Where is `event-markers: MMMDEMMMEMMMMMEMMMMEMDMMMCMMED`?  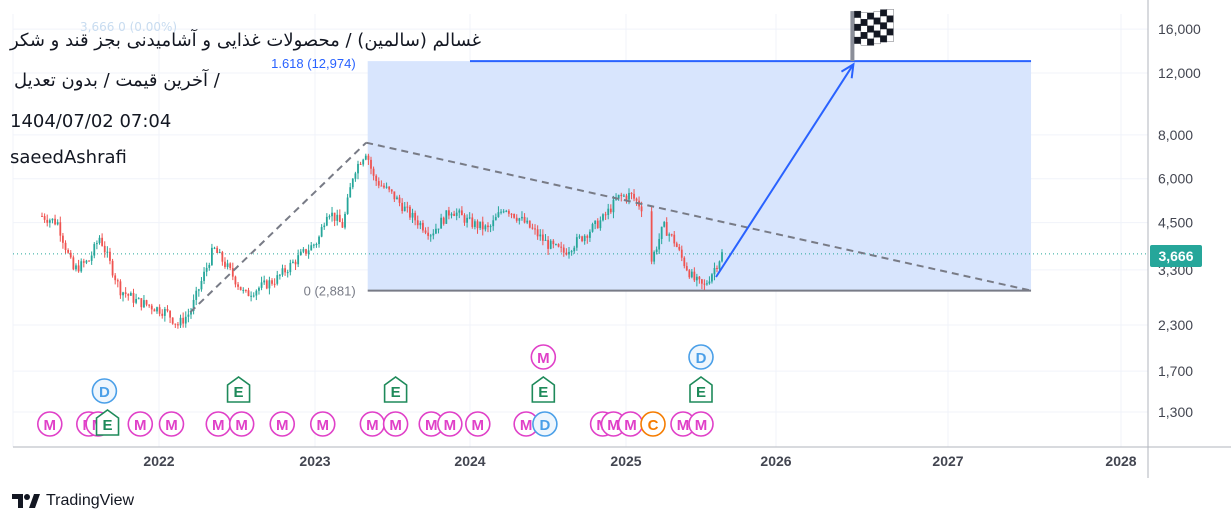 event-markers: MMMDEMMMEMMMMMEMMMMEMDMMMCMMED is located at coordinates (375, 390).